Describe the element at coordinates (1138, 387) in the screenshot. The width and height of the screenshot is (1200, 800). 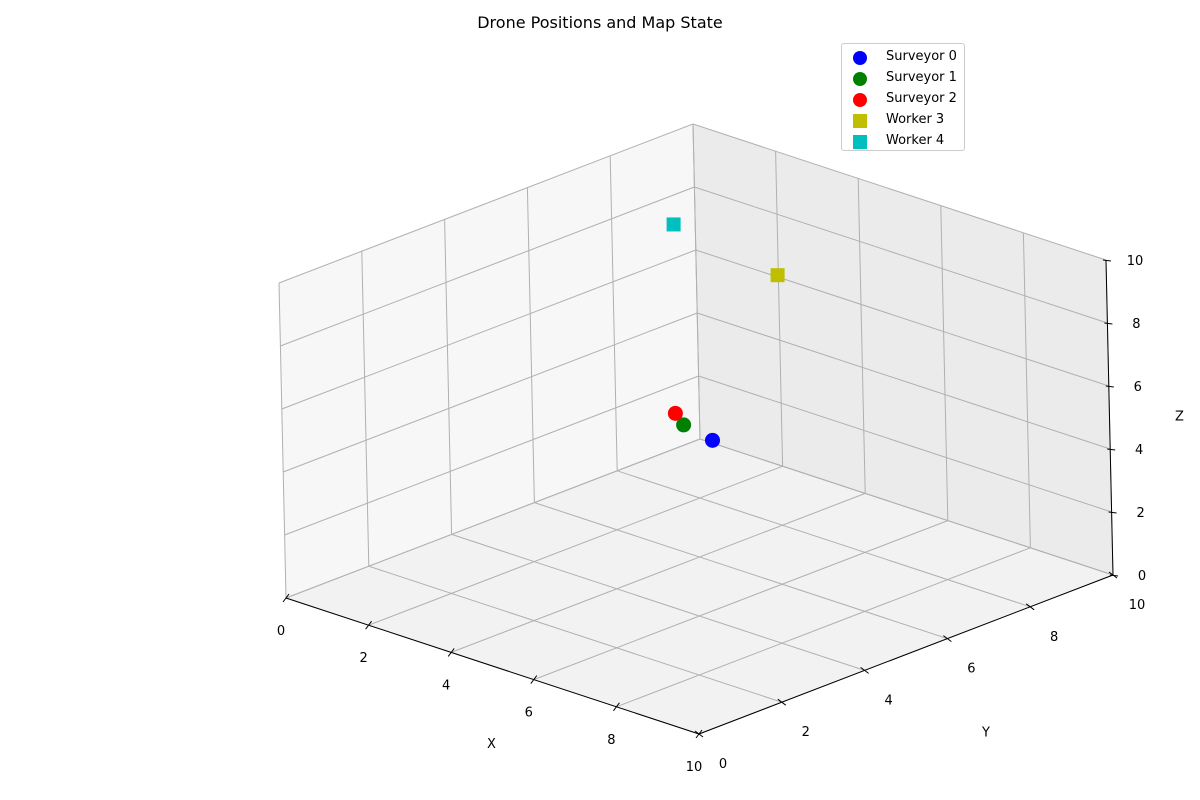
I see `z-tick-label: 6` at that location.